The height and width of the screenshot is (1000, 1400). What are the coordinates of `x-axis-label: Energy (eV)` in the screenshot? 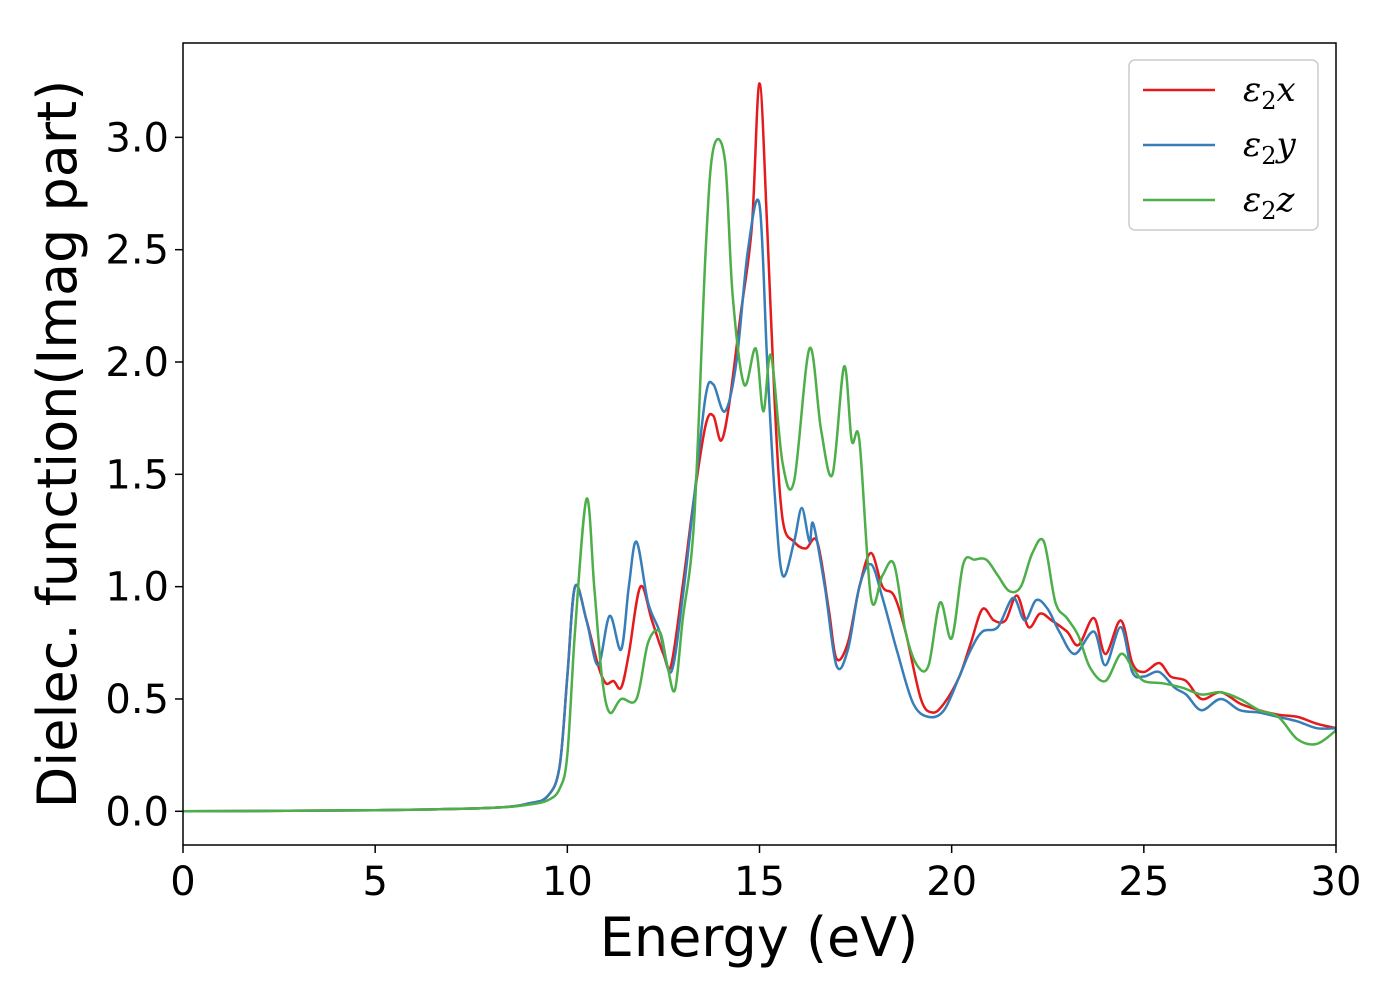 It's located at (759, 937).